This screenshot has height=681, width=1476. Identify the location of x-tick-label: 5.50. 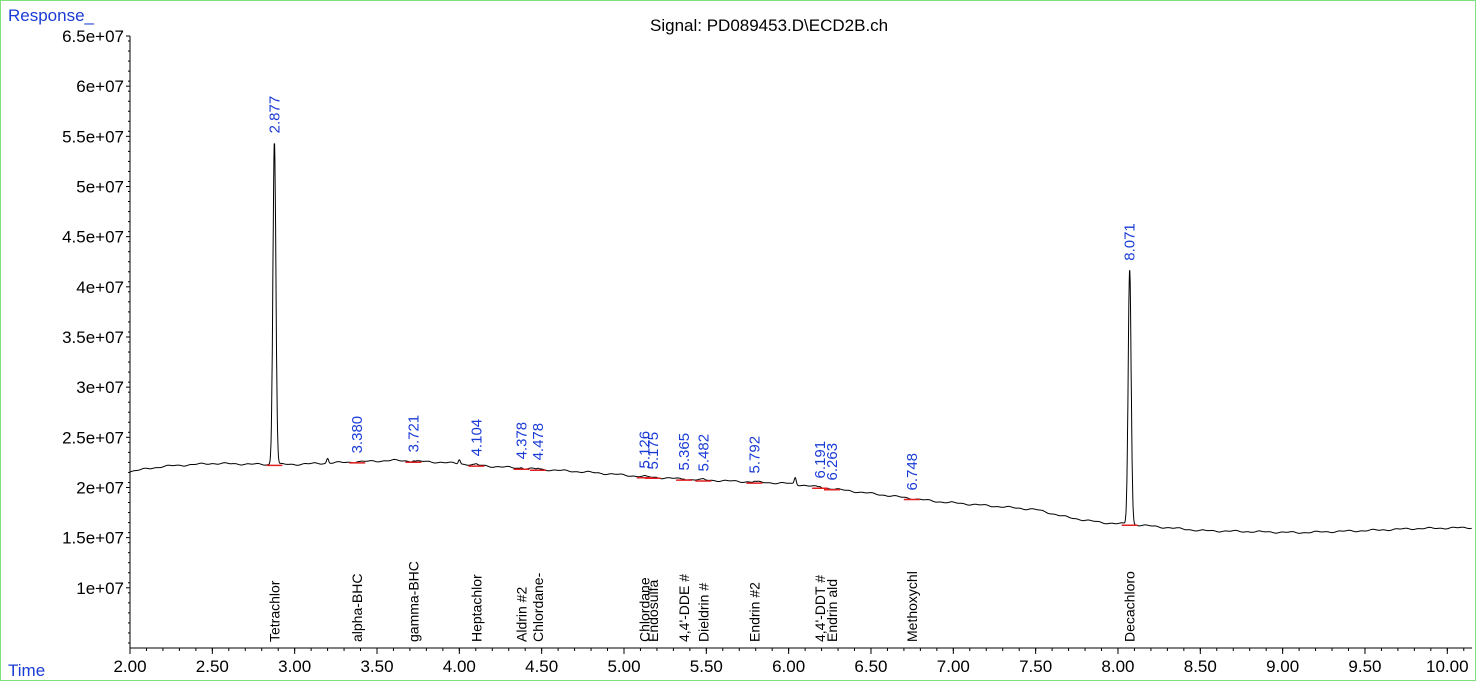
(706, 666).